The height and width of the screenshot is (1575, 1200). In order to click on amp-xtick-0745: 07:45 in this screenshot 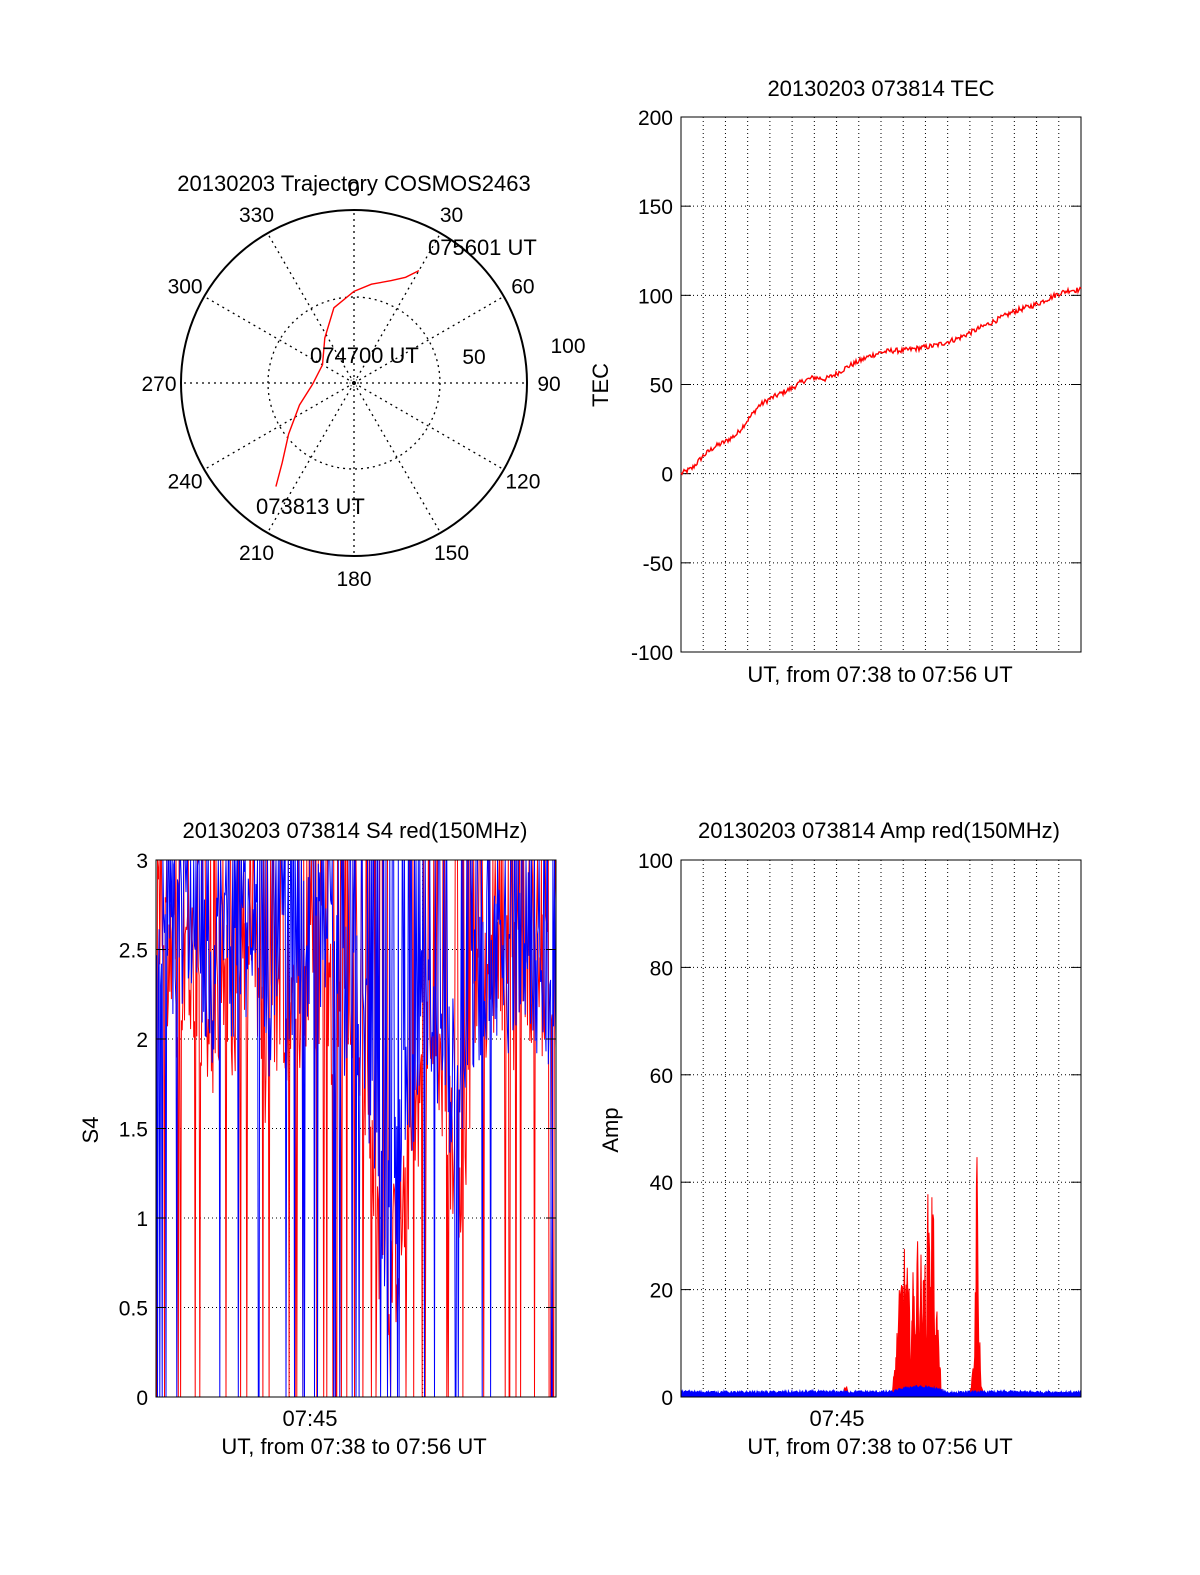, I will do `click(836, 1418)`.